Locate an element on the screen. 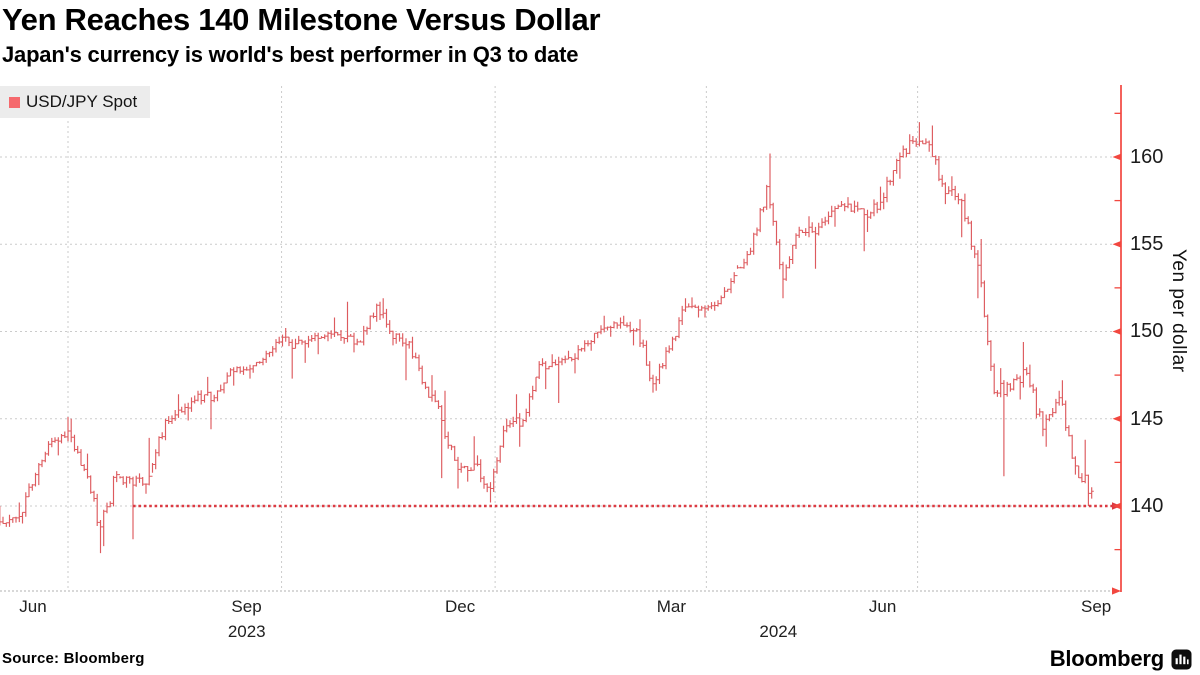 The image size is (1200, 675). y-tick-label-145: 145 is located at coordinates (1147, 418).